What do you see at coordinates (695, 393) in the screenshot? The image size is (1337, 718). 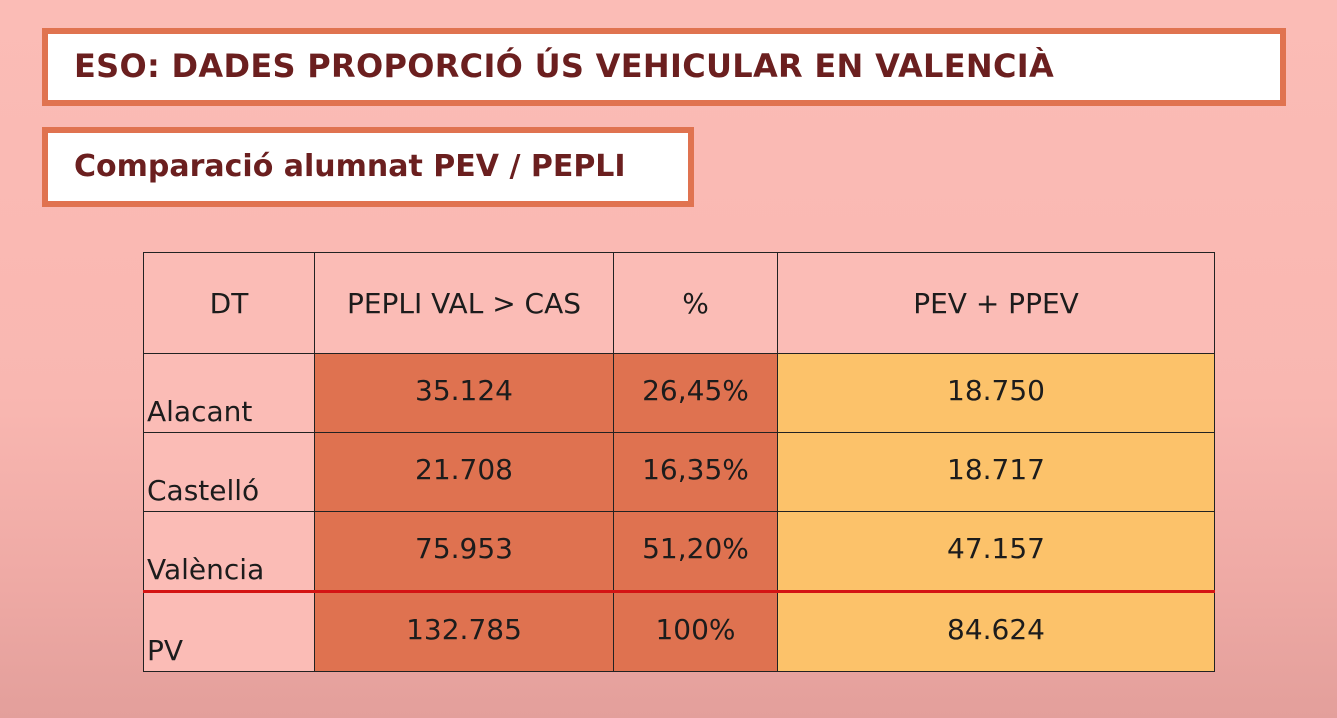 I see `percent-value: 26,45%` at bounding box center [695, 393].